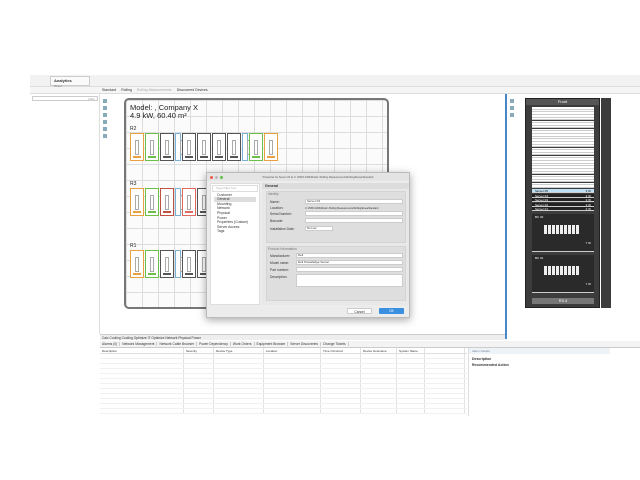 This screenshot has height=480, width=640. I want to click on column-header: System Name, so click(411, 350).